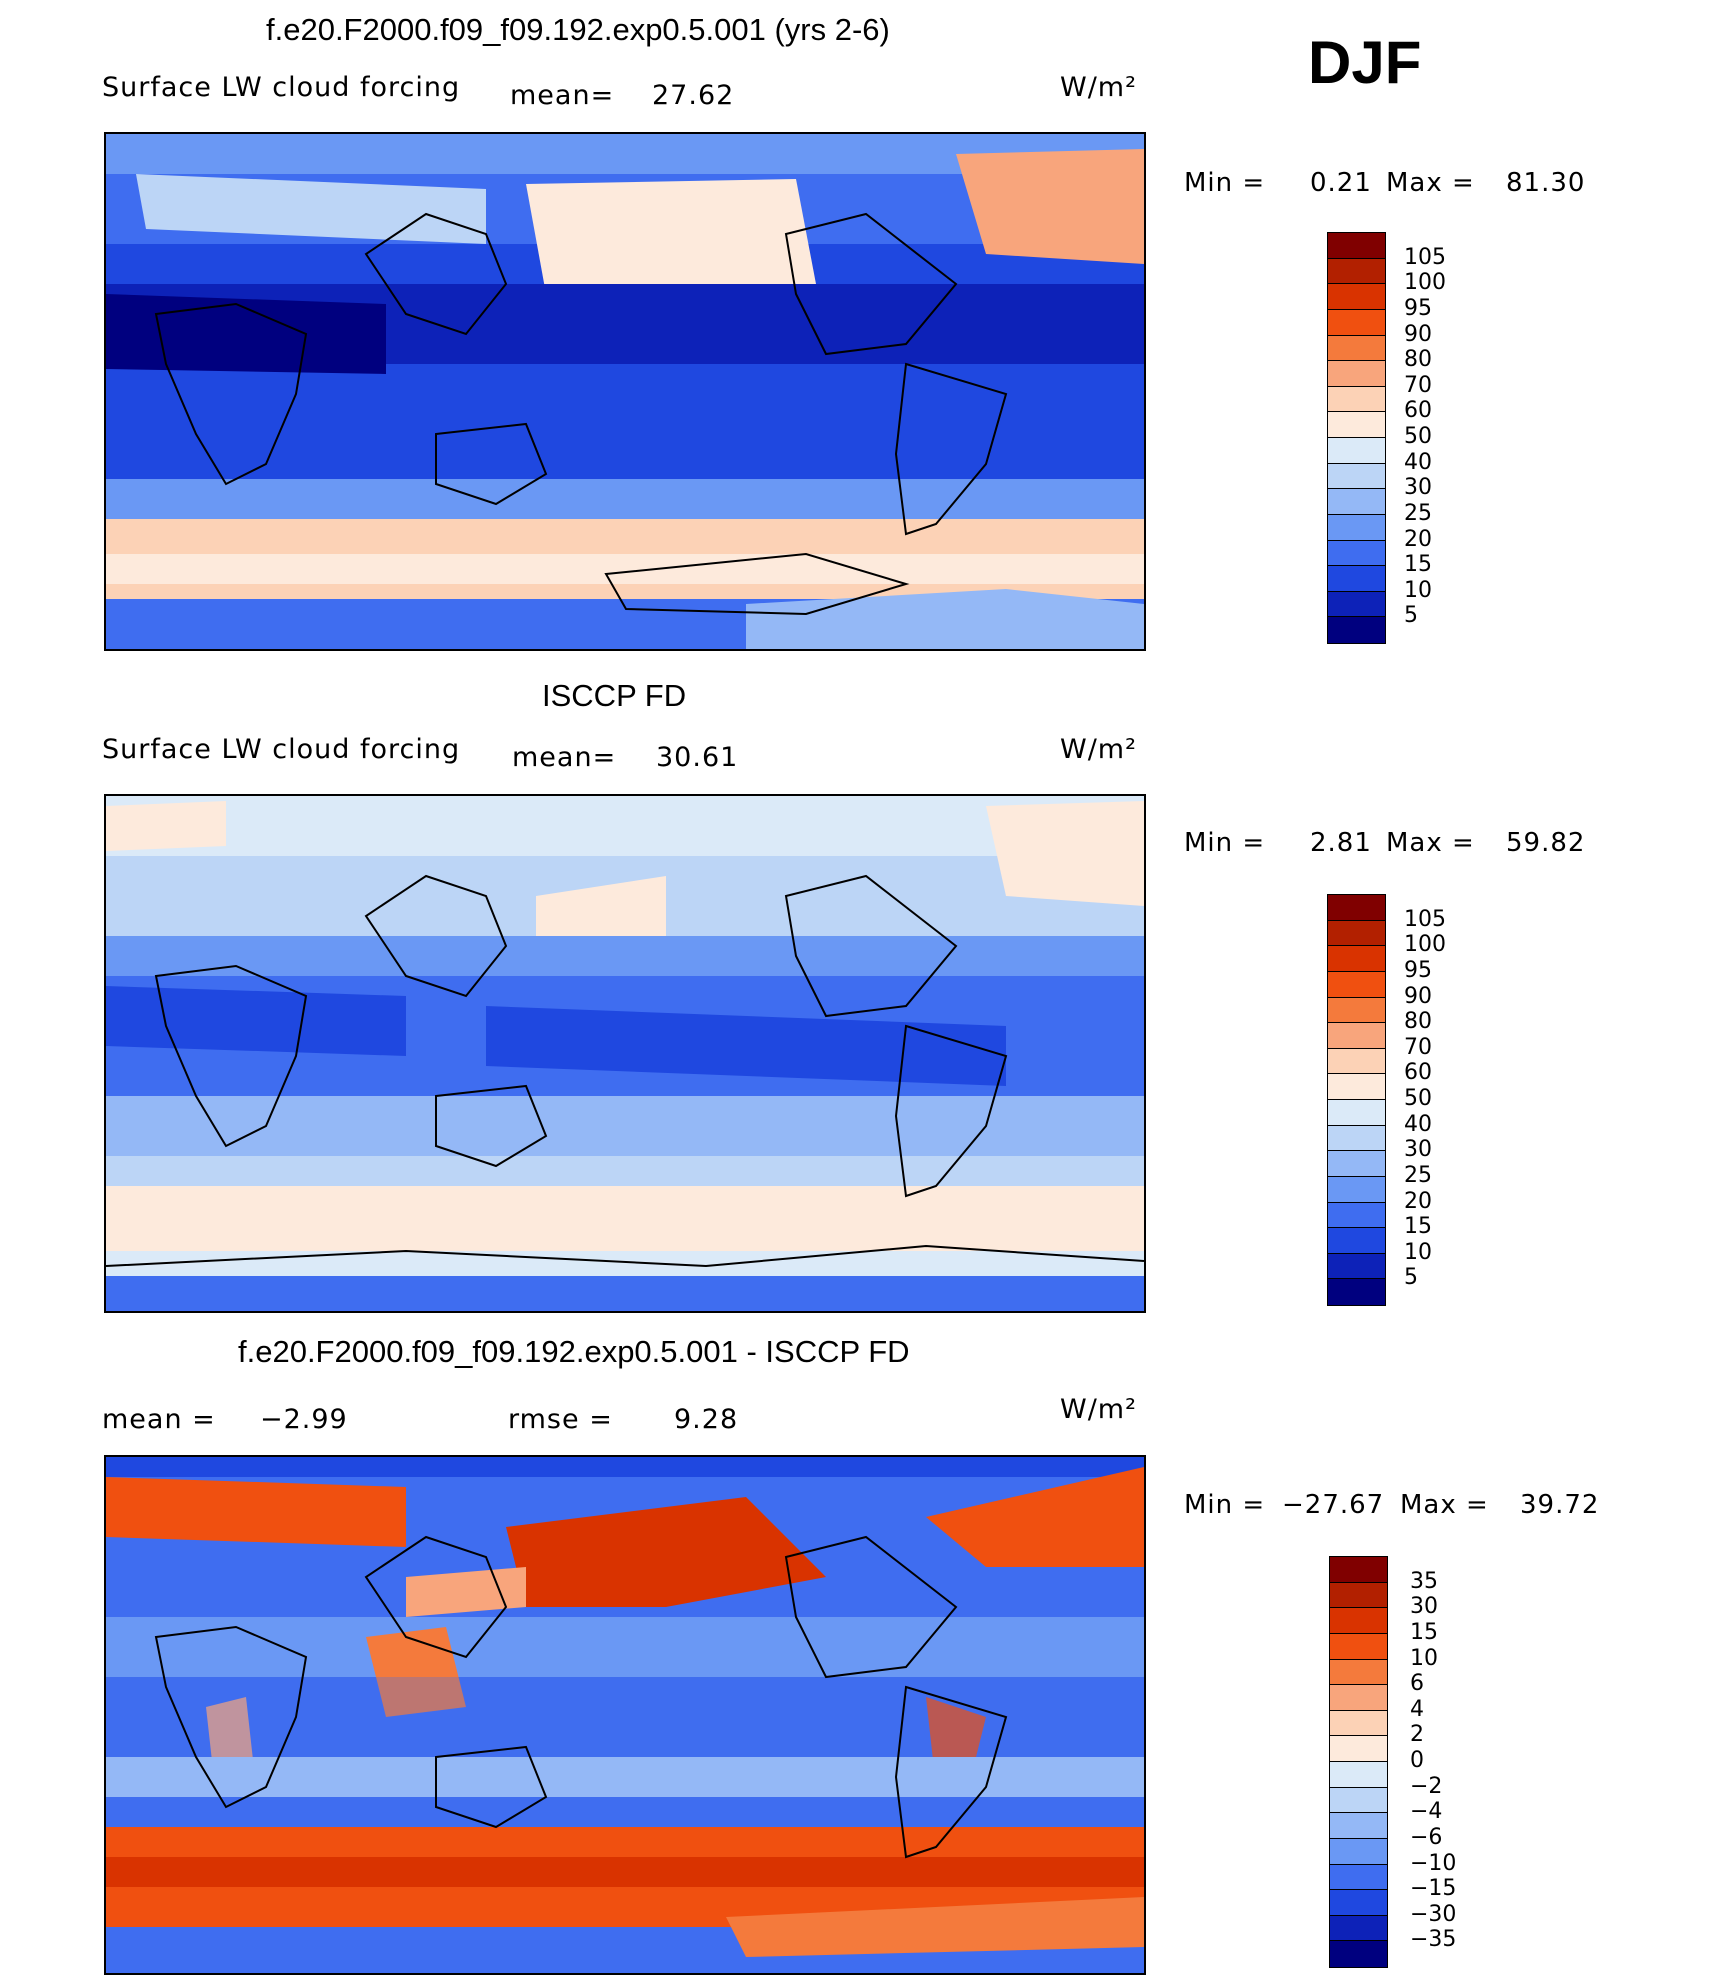  I want to click on season-label: DJF, so click(1365, 62).